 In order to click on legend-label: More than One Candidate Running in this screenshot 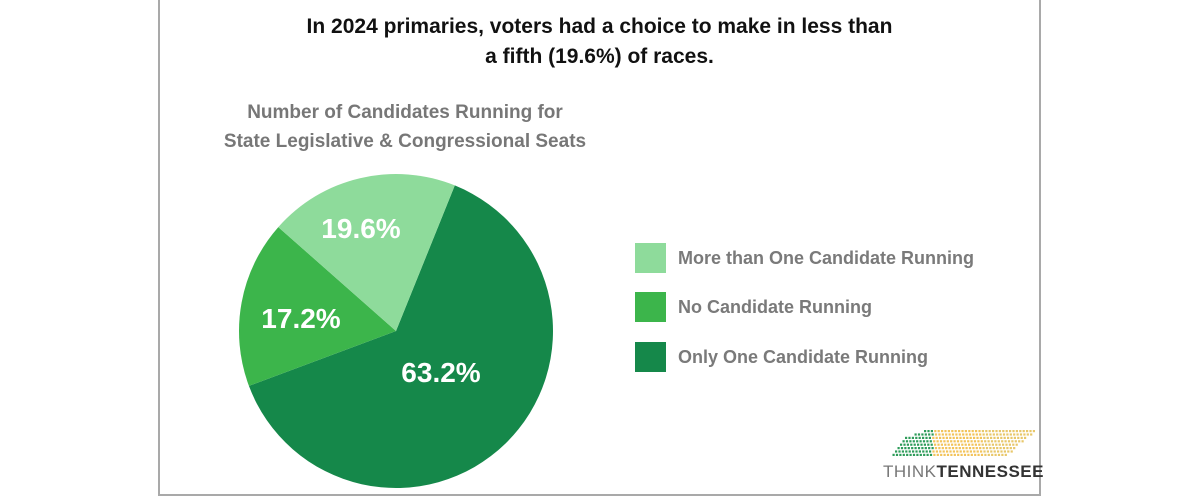, I will do `click(826, 257)`.